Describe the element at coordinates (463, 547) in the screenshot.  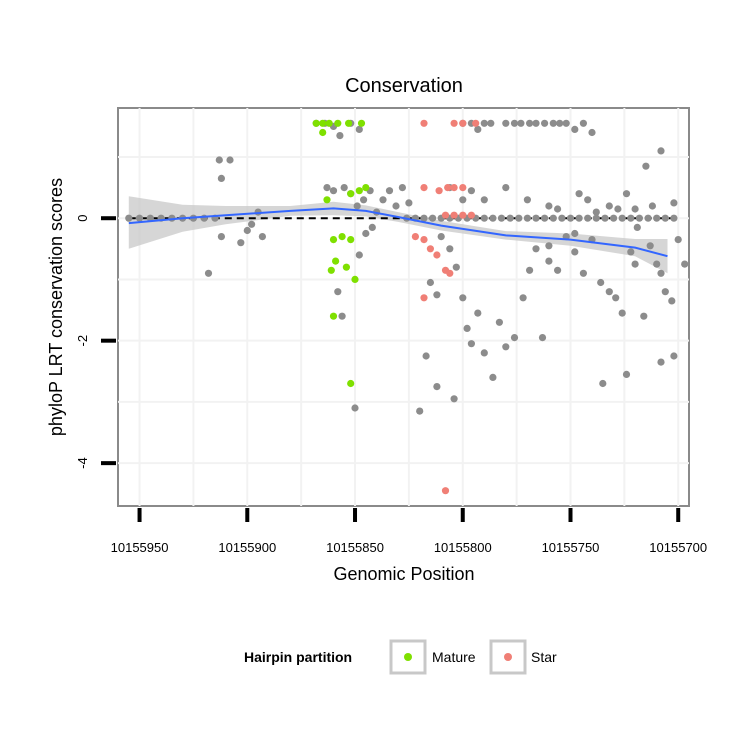
I see `x-tick-label: 10155800` at that location.